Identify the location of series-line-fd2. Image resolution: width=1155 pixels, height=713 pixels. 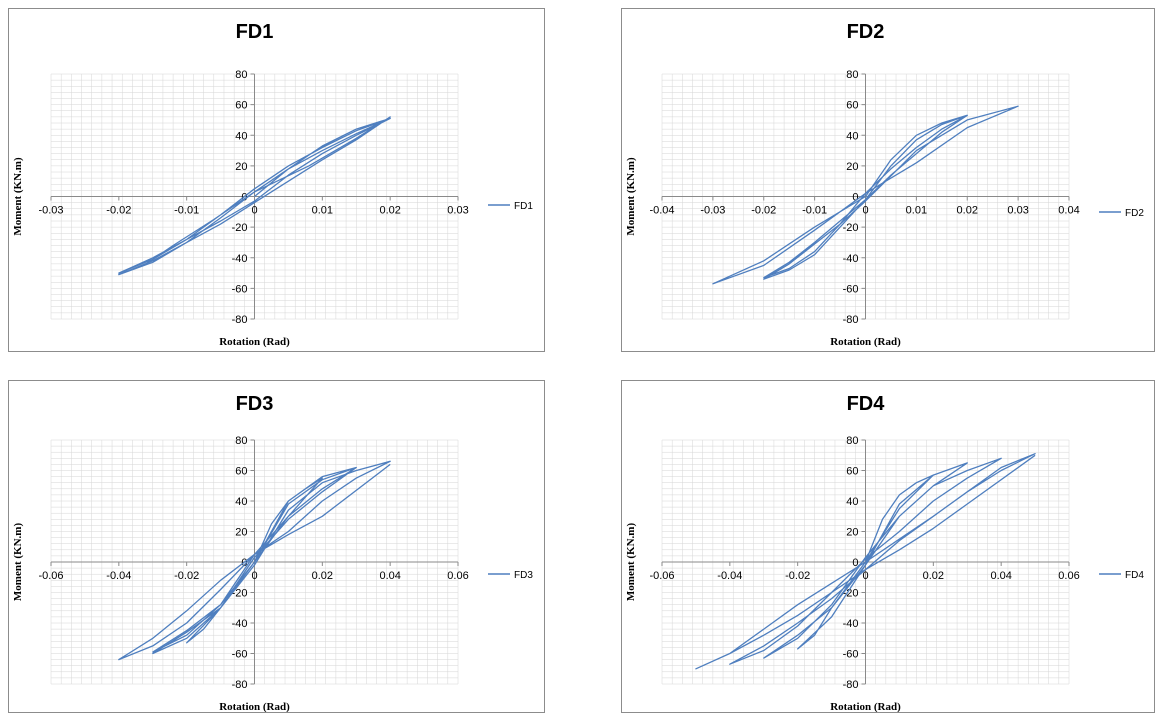
(865, 195).